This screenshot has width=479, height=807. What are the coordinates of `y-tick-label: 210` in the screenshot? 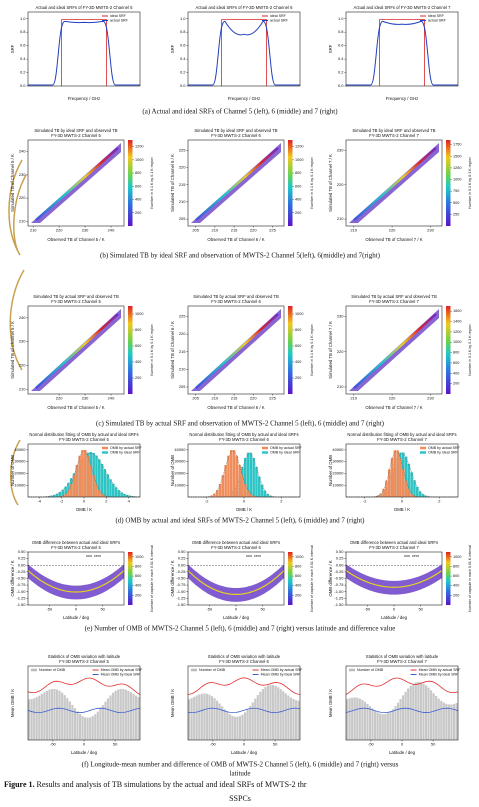 It's located at (22, 220).